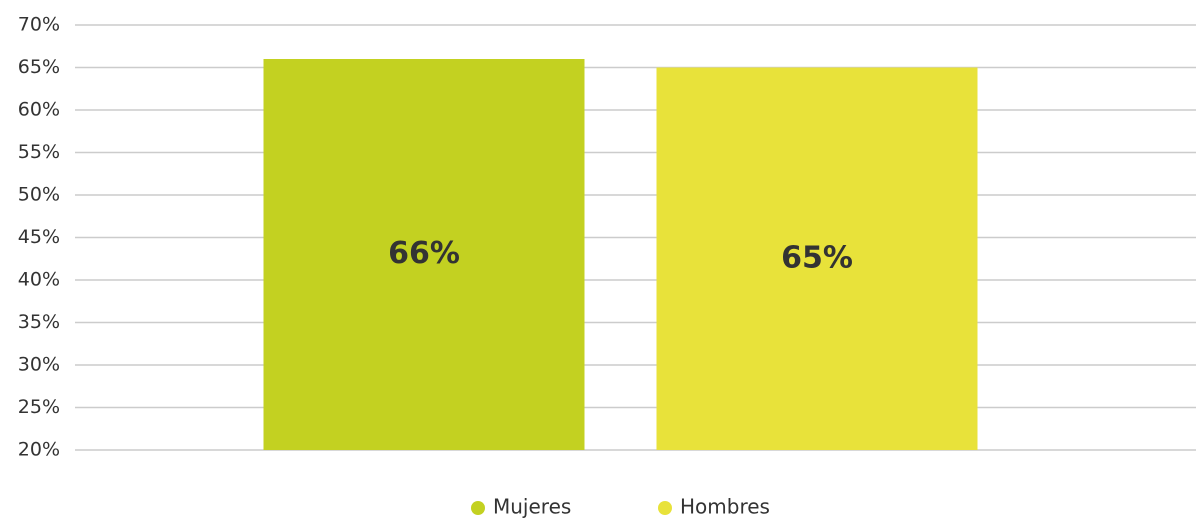 The height and width of the screenshot is (518, 1196). Describe the element at coordinates (39, 152) in the screenshot. I see `y-tick-label: 55%` at that location.